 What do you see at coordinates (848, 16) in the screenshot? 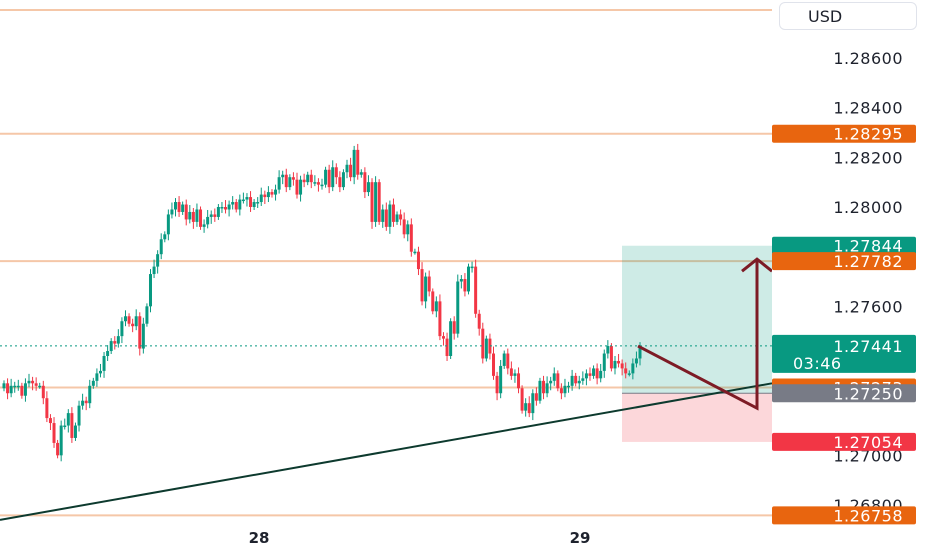
I see `currency-selector: USD` at bounding box center [848, 16].